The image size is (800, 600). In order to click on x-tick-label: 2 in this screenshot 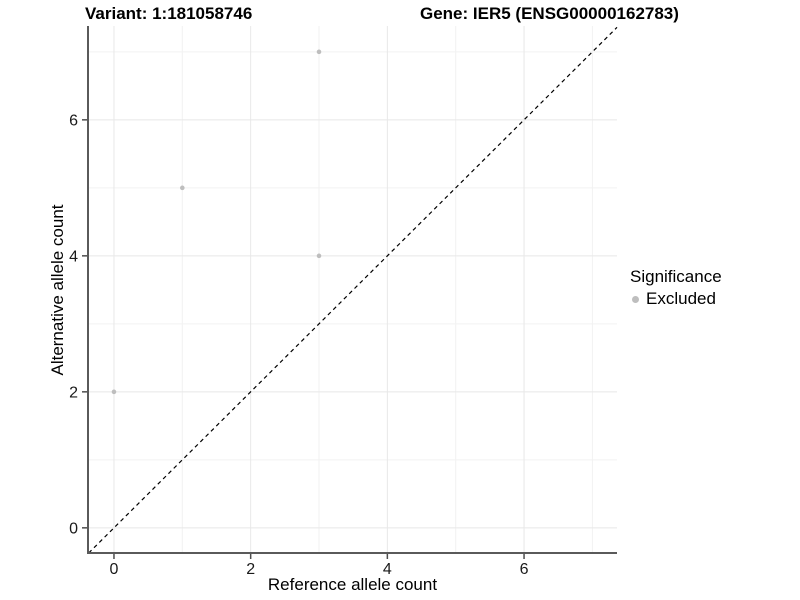, I will do `click(250, 569)`.